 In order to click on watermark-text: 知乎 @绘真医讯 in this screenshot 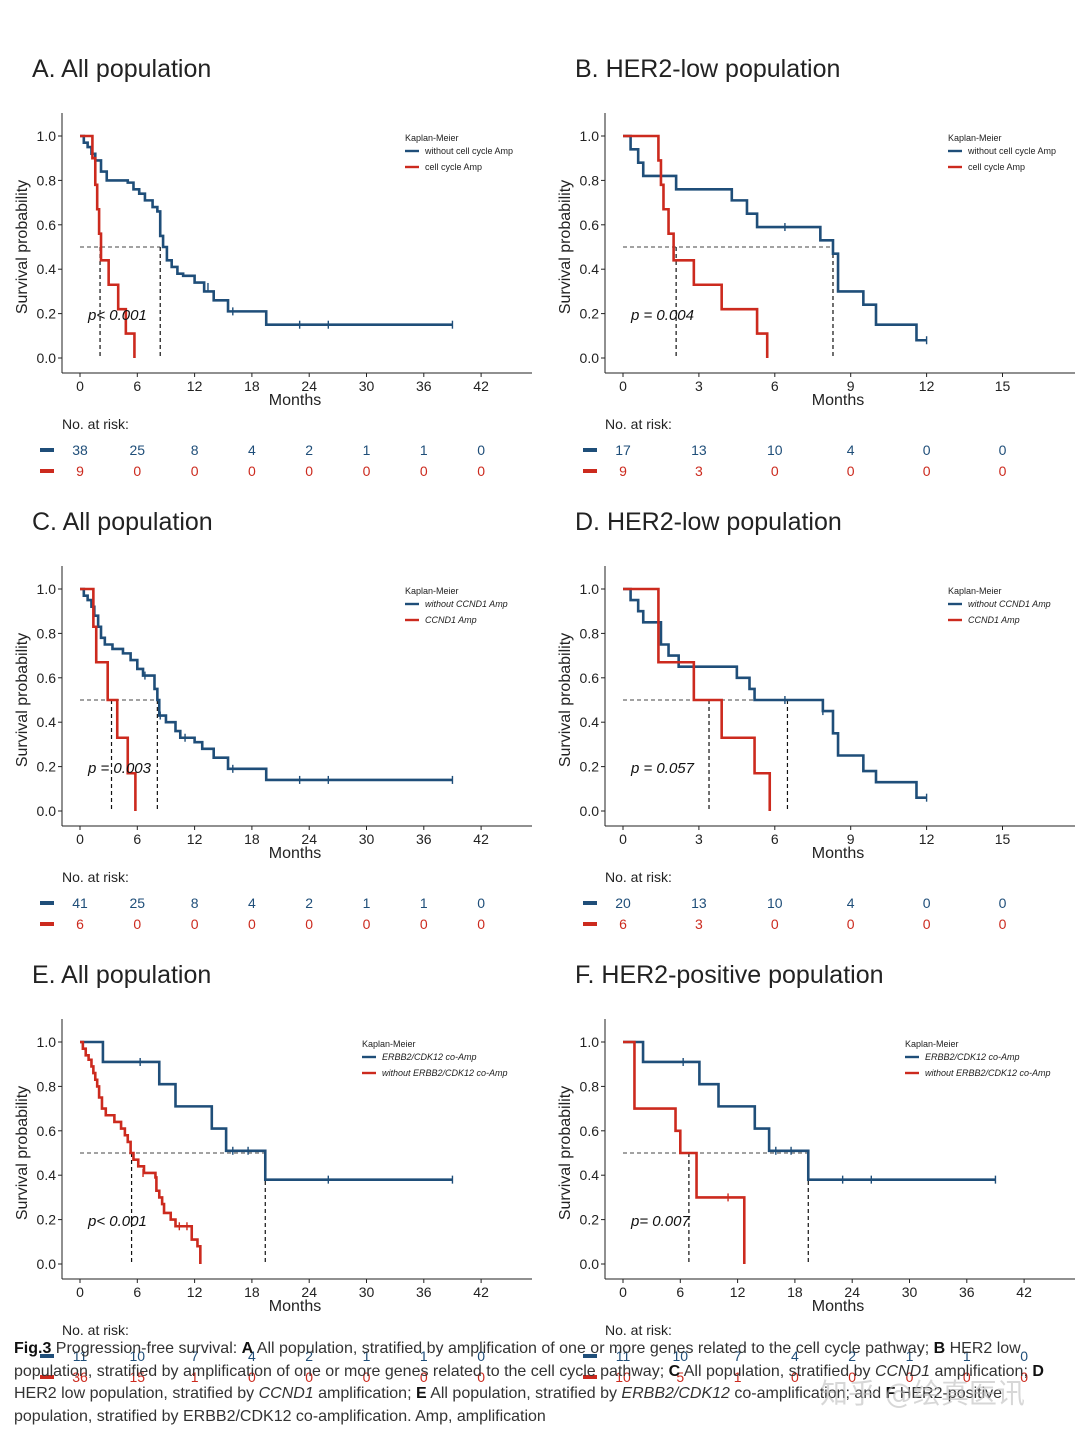, I will do `click(922, 1393)`.